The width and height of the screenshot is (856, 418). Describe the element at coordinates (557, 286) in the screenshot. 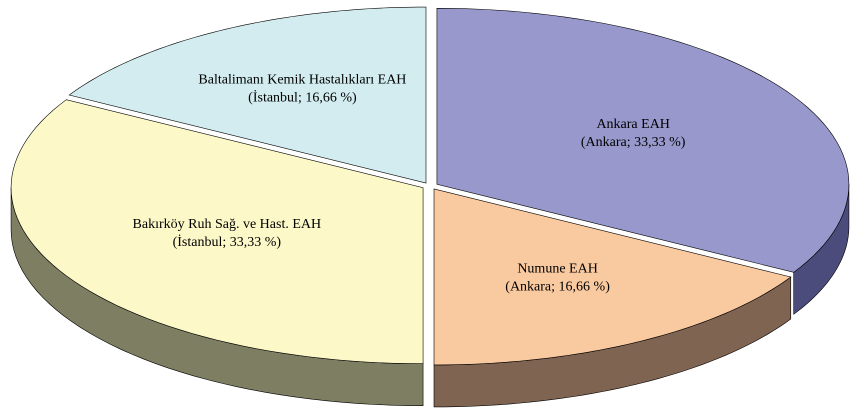

I see `value-label: (Ankara; 16,66 %)` at that location.